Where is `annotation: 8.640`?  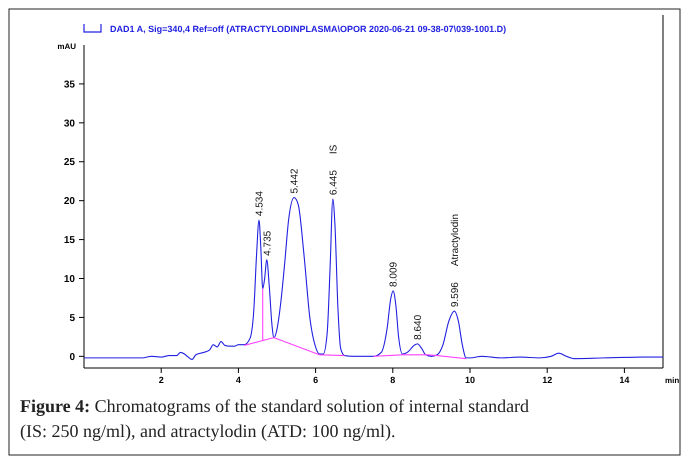 annotation: 8.640 is located at coordinates (418, 327).